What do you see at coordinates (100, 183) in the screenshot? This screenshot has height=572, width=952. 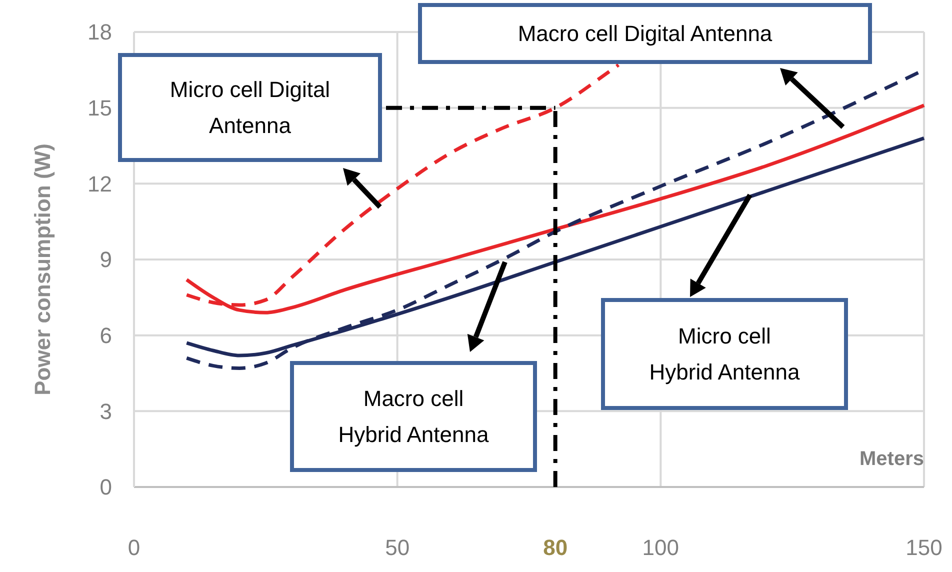 I see `y-tick-label: 12` at bounding box center [100, 183].